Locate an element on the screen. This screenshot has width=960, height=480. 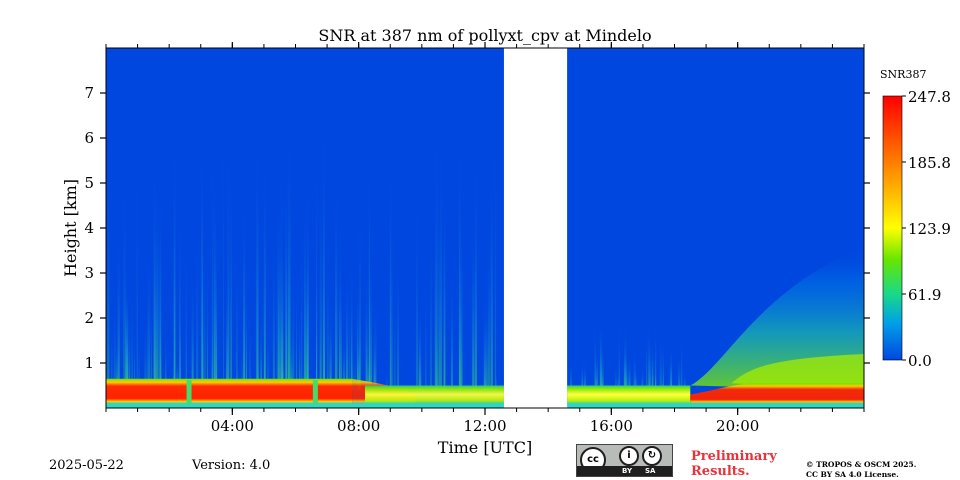
colorbar-ticks: 247.8 185.8 123.9 61.9 0.0 is located at coordinates (926, 229).